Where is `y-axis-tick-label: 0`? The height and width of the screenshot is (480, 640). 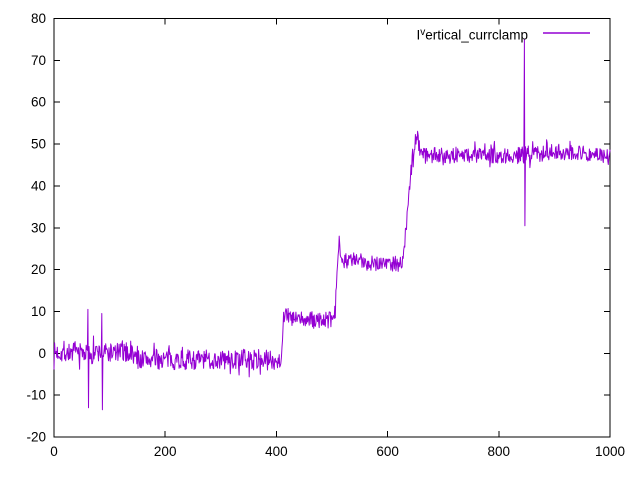
y-axis-tick-label: 0 is located at coordinates (42, 353).